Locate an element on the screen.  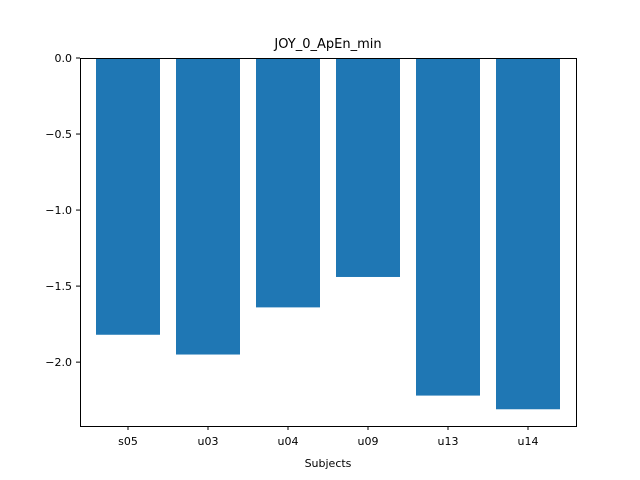
bar-u14 is located at coordinates (528, 234).